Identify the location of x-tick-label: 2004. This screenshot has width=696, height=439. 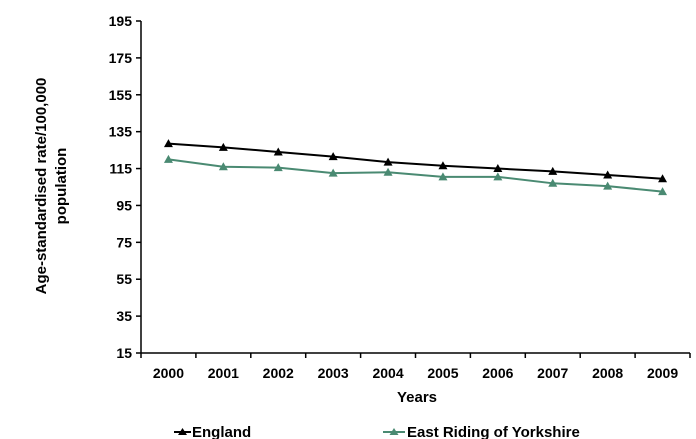
(387, 373).